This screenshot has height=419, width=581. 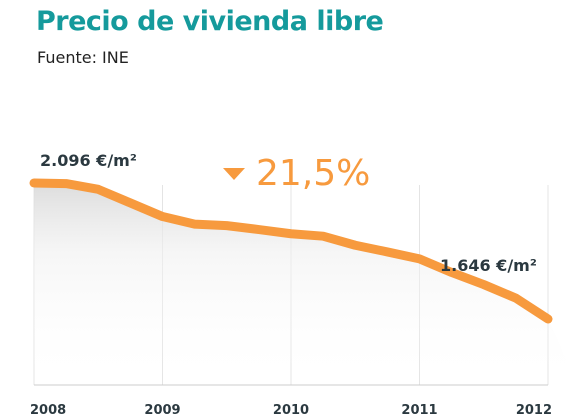 I want to click on x-tick-label-2008: 2008, so click(x=48, y=410).